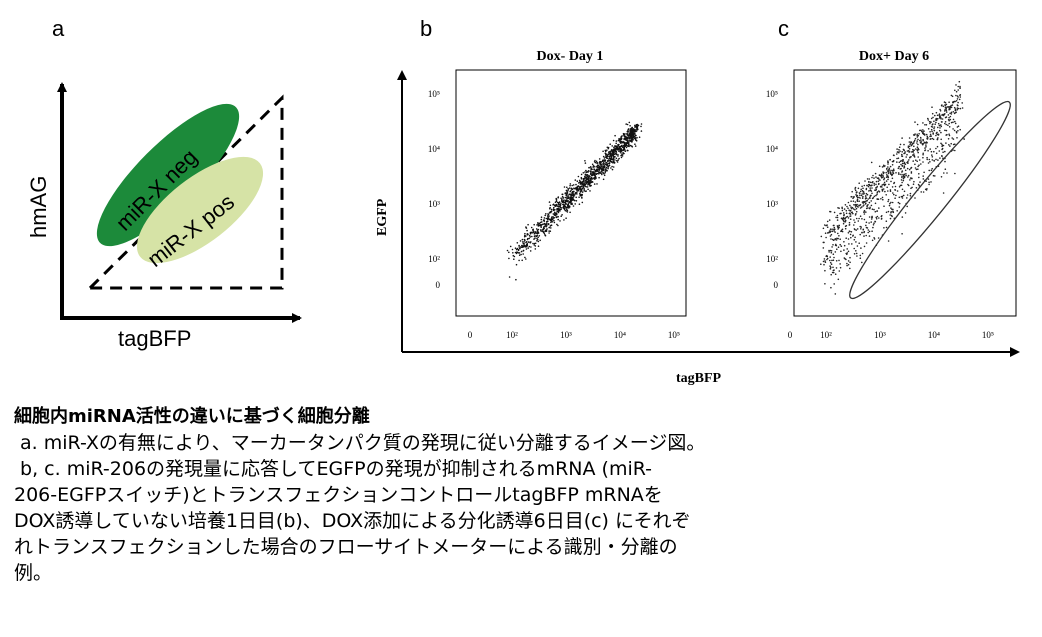 This screenshot has width=1042, height=637. I want to click on panel-b-frame, so click(571, 193).